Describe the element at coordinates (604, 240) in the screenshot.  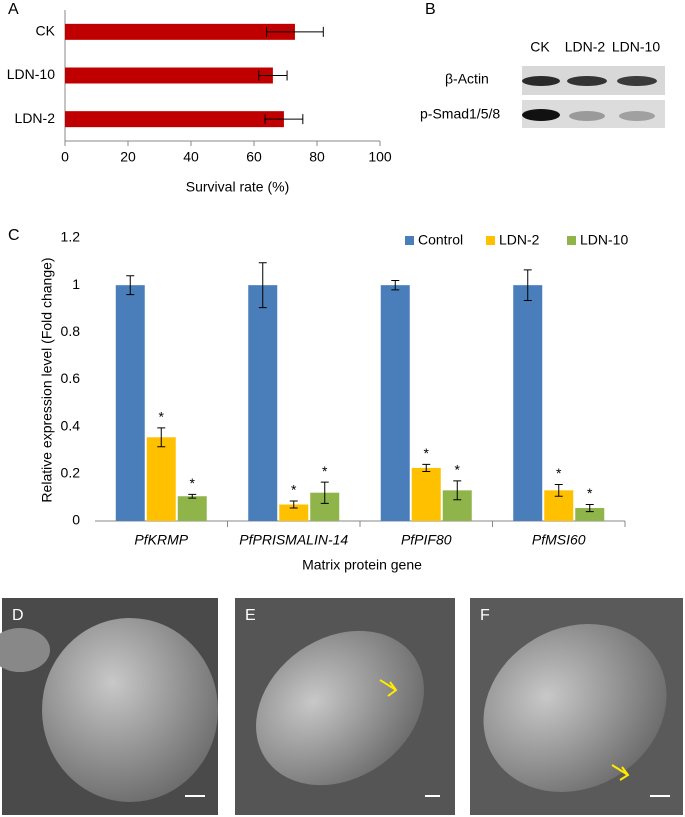
I see `legend-label: LDN-10` at that location.